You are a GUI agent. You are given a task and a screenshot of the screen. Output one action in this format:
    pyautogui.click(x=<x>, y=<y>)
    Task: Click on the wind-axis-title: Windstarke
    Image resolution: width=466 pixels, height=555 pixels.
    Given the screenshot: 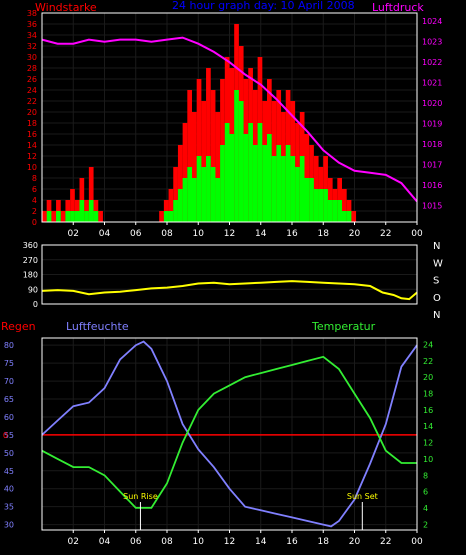 What is the action you would take?
    pyautogui.click(x=66, y=7)
    